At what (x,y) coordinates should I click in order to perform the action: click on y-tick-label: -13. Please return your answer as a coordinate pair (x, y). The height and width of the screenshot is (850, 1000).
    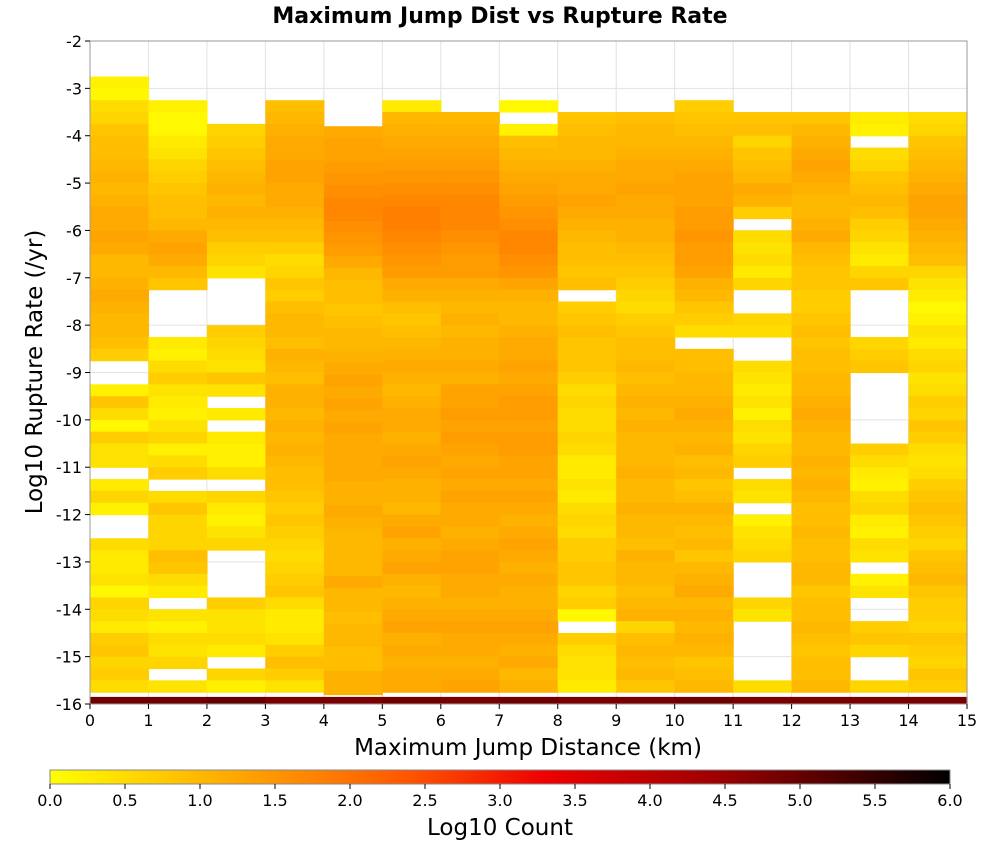
    Looking at the image, I should click on (69, 562).